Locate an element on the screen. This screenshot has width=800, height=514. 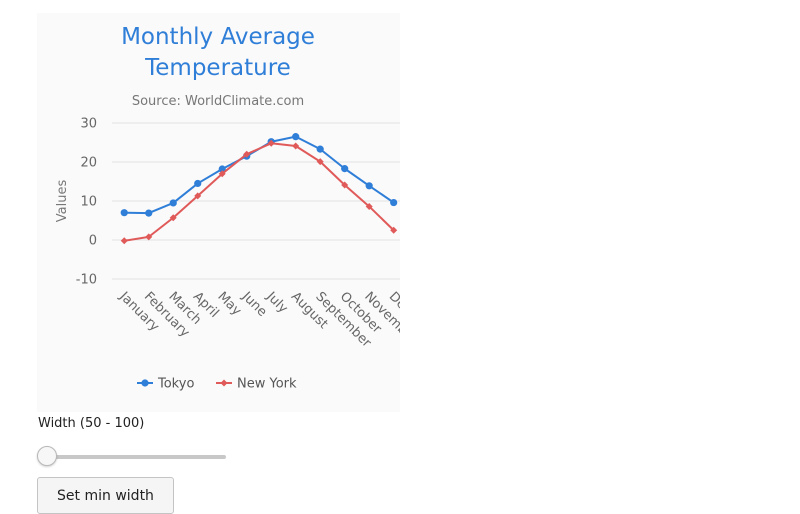
series-tokyo is located at coordinates (259, 175).